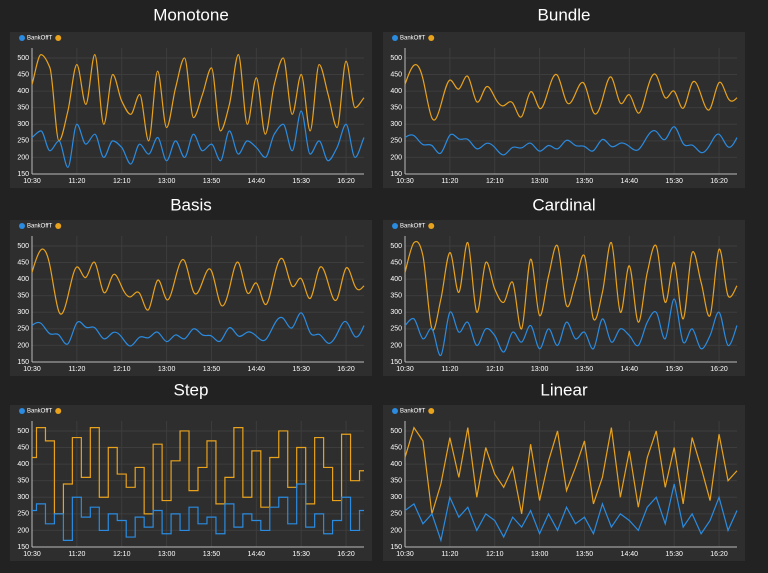 The height and width of the screenshot is (573, 768). I want to click on chart-title: Monotone, so click(191, 14).